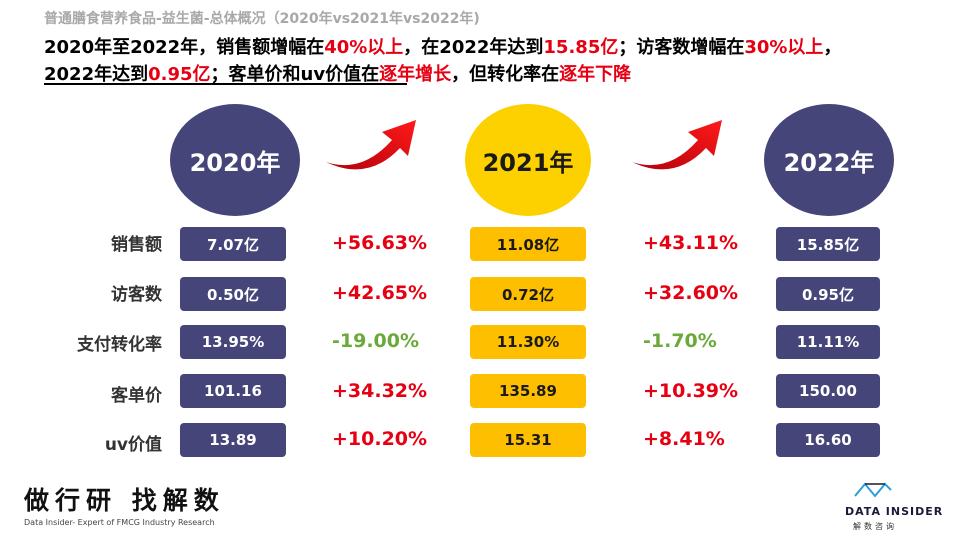 Image resolution: width=960 pixels, height=540 pixels. Describe the element at coordinates (528, 294) in the screenshot. I see `value-2021-visitors: 0.72亿` at that location.